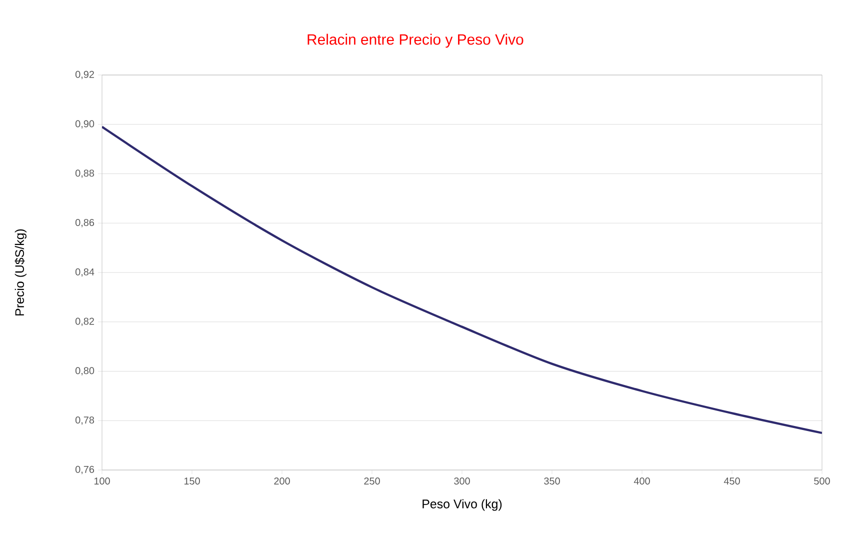 Image resolution: width=843 pixels, height=547 pixels. What do you see at coordinates (416, 41) in the screenshot?
I see `chart-title: Relacin entre Precio y Peso Vivo` at bounding box center [416, 41].